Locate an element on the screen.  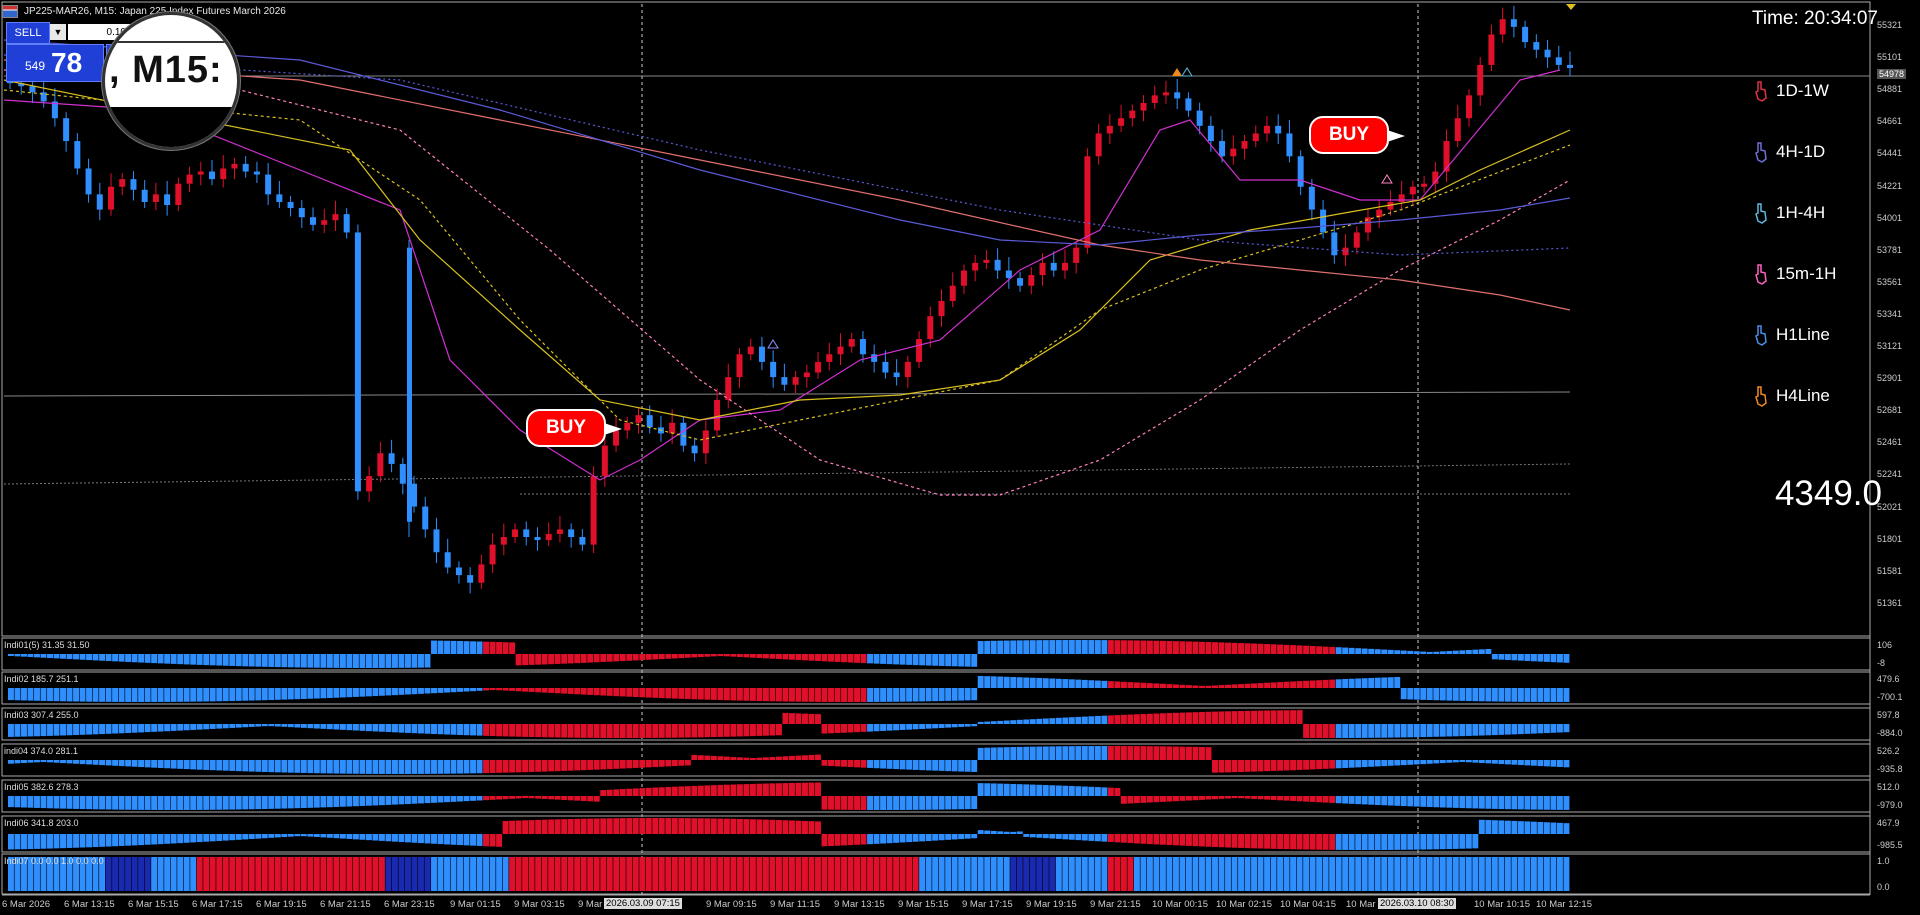
timeframe-item-15m-1h: 15m-1H is located at coordinates (1824, 274).